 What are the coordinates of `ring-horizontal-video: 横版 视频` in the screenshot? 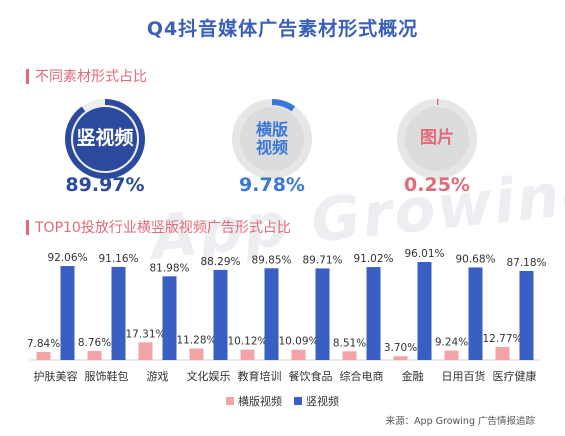 It's located at (272, 139).